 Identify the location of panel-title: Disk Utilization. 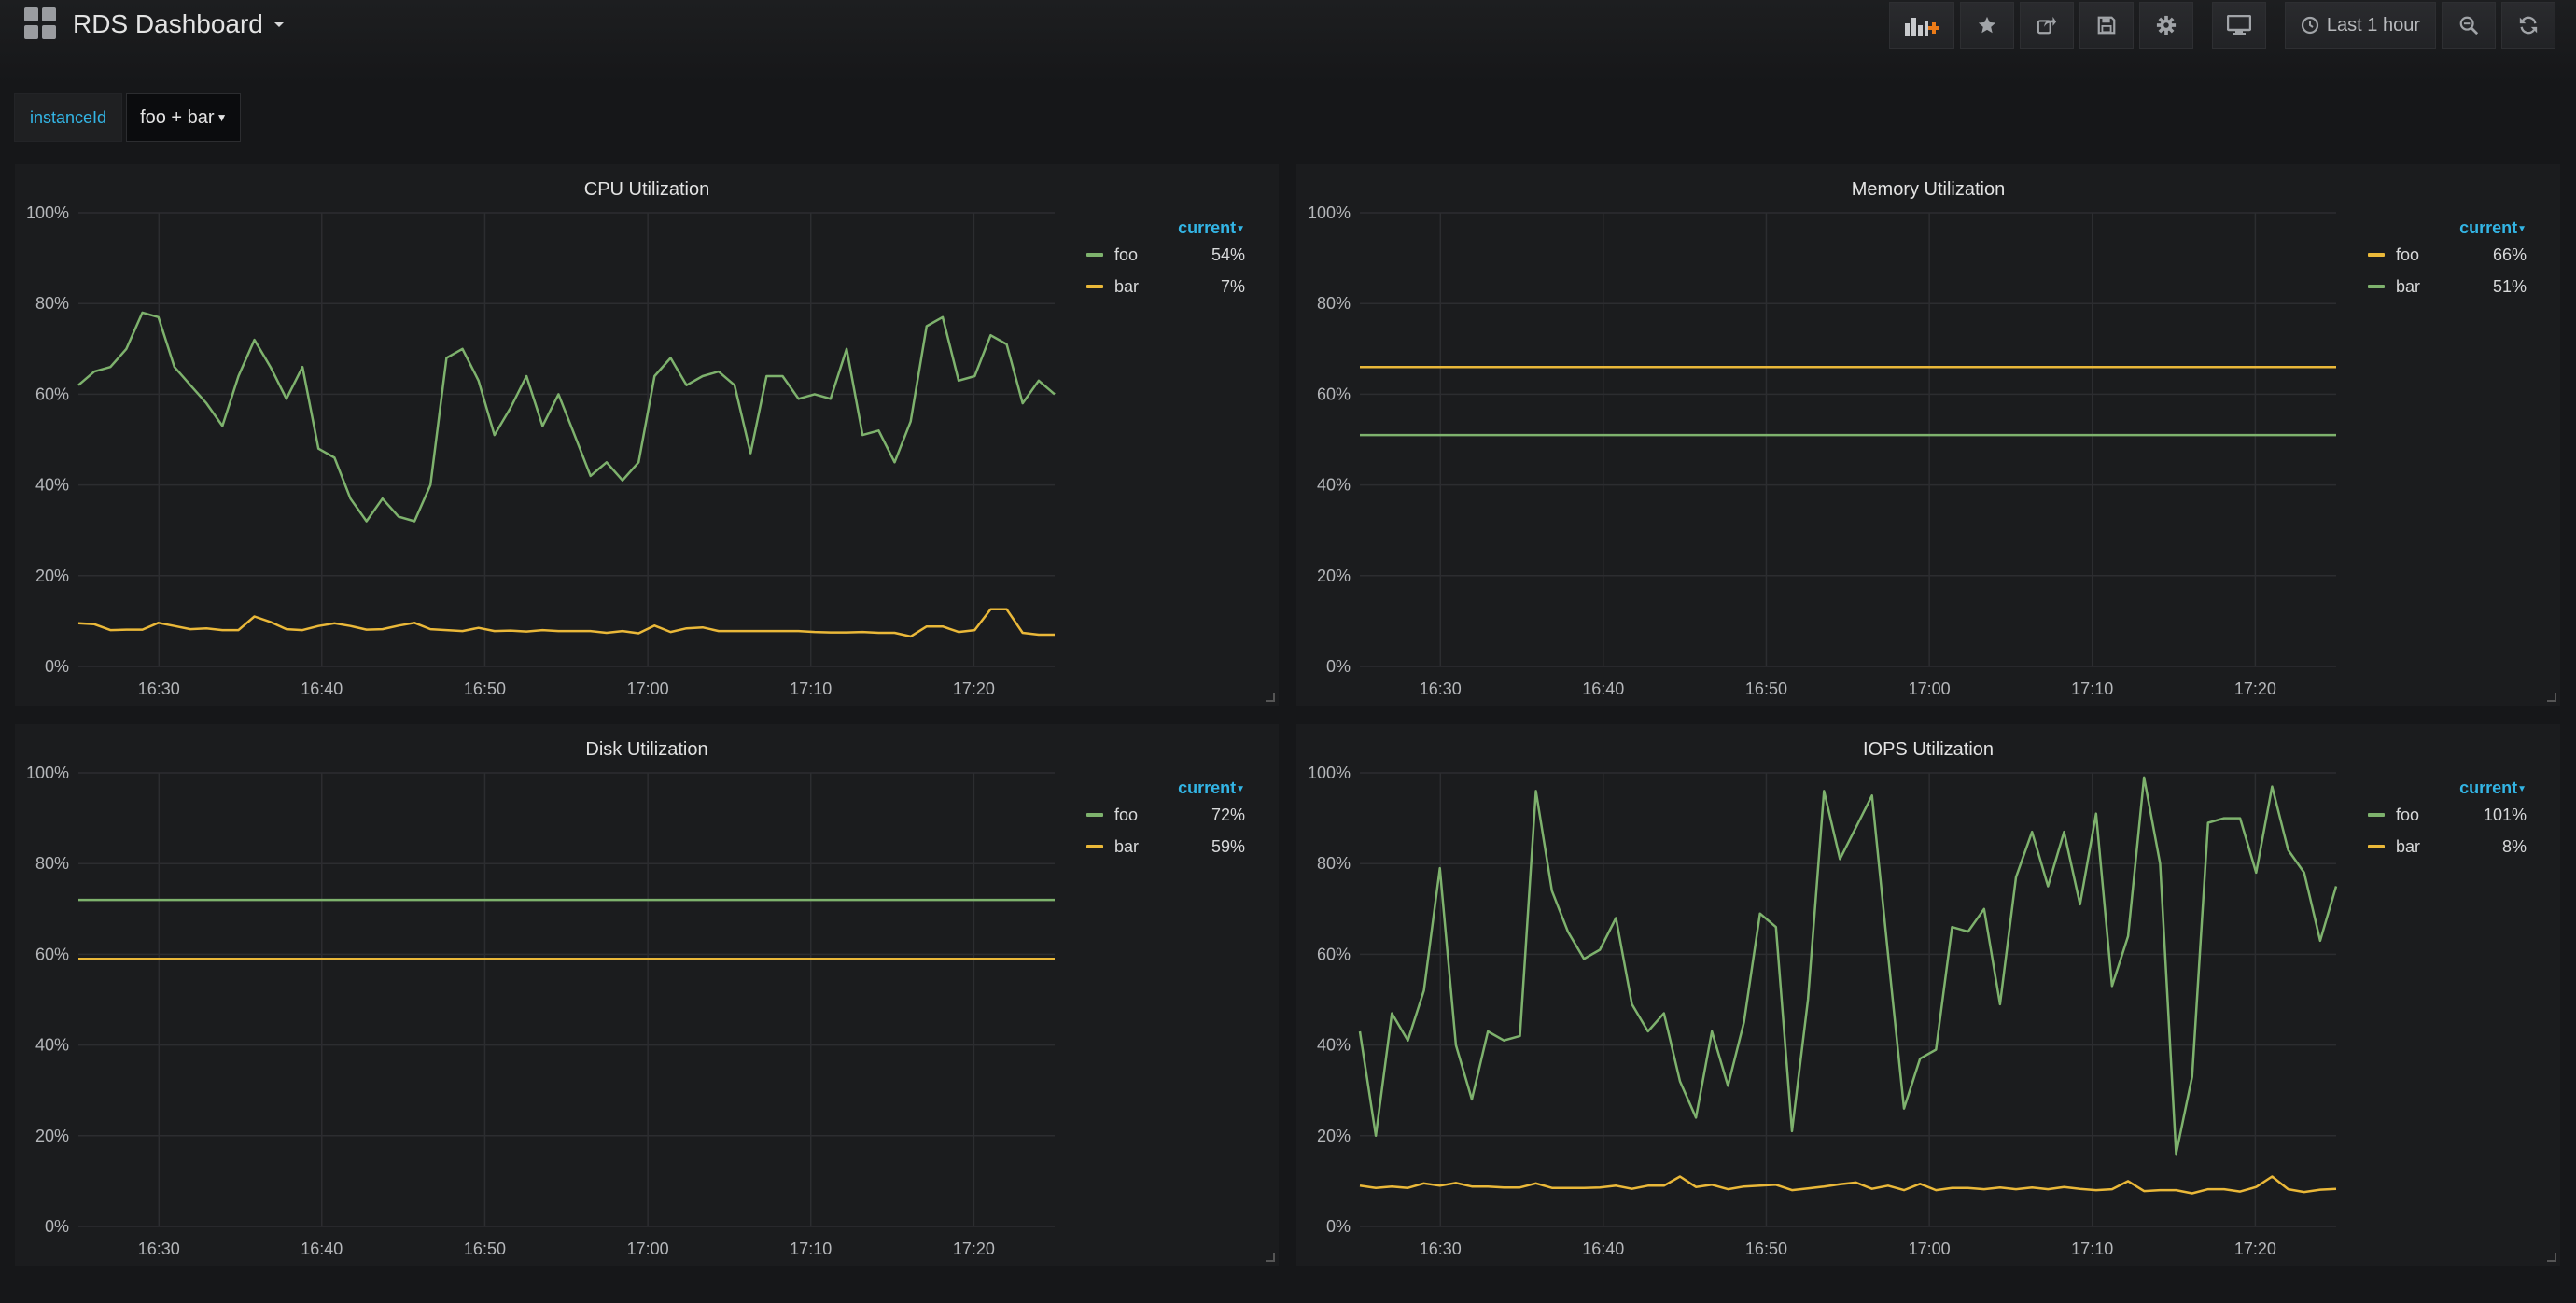
(646, 749).